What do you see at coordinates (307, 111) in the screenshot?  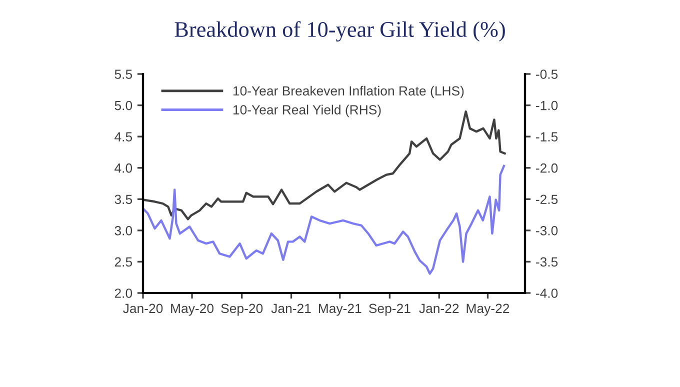 I see `legend-label: 10-Year Real Yield (RHS)` at bounding box center [307, 111].